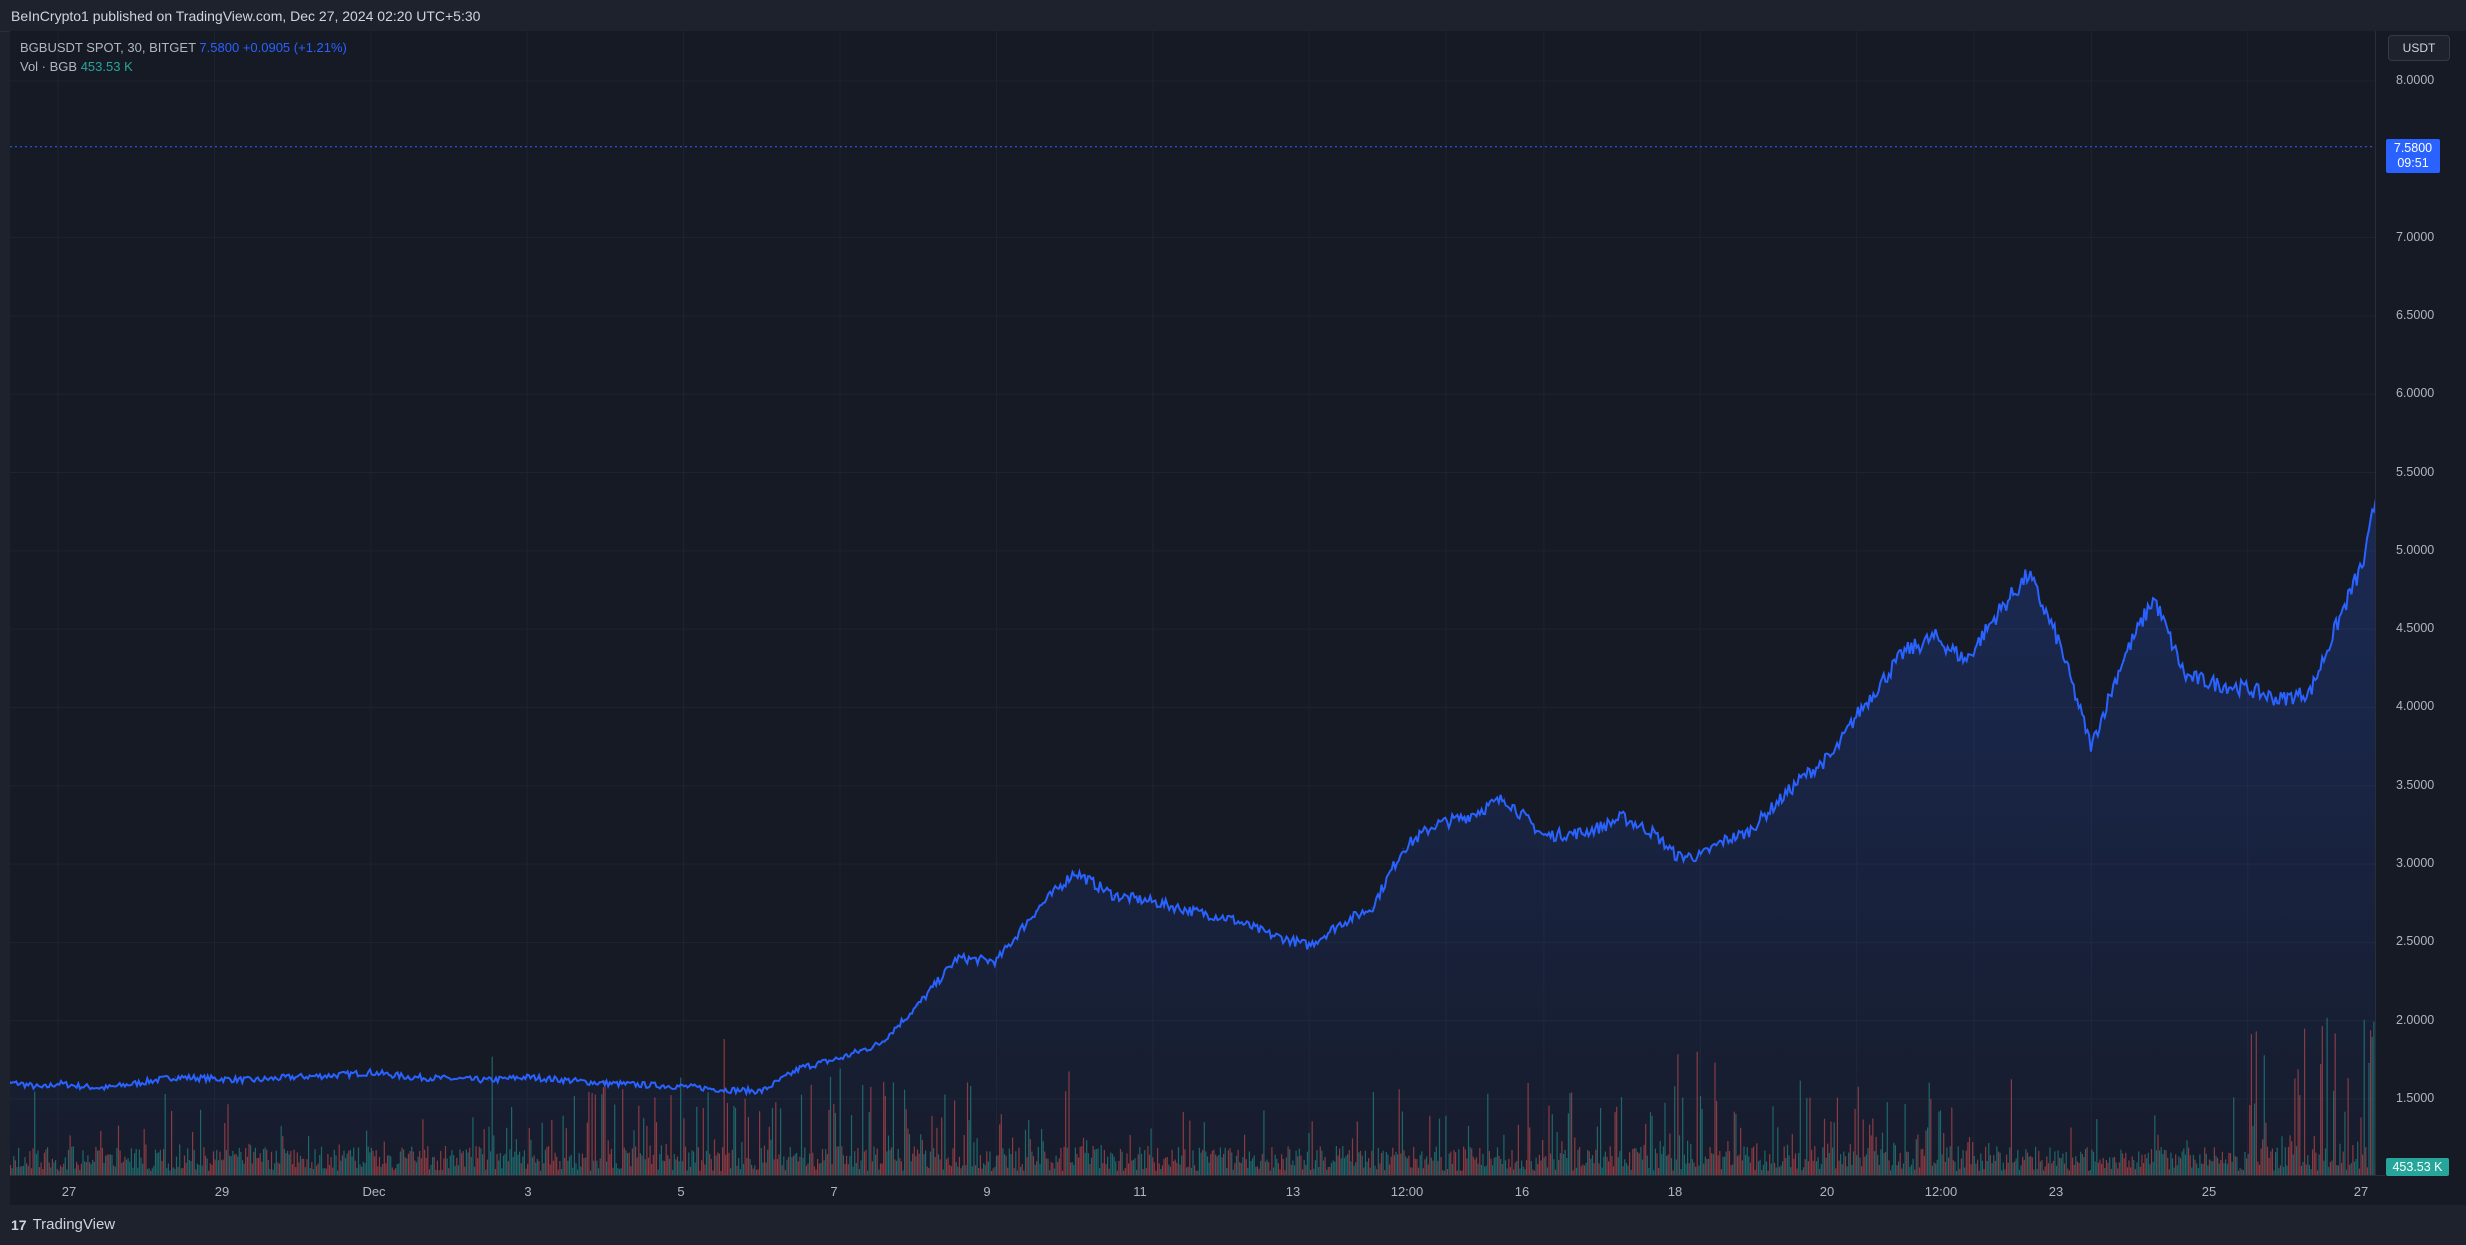  Describe the element at coordinates (2415, 236) in the screenshot. I see `price-tick-label: 7.0000` at that location.